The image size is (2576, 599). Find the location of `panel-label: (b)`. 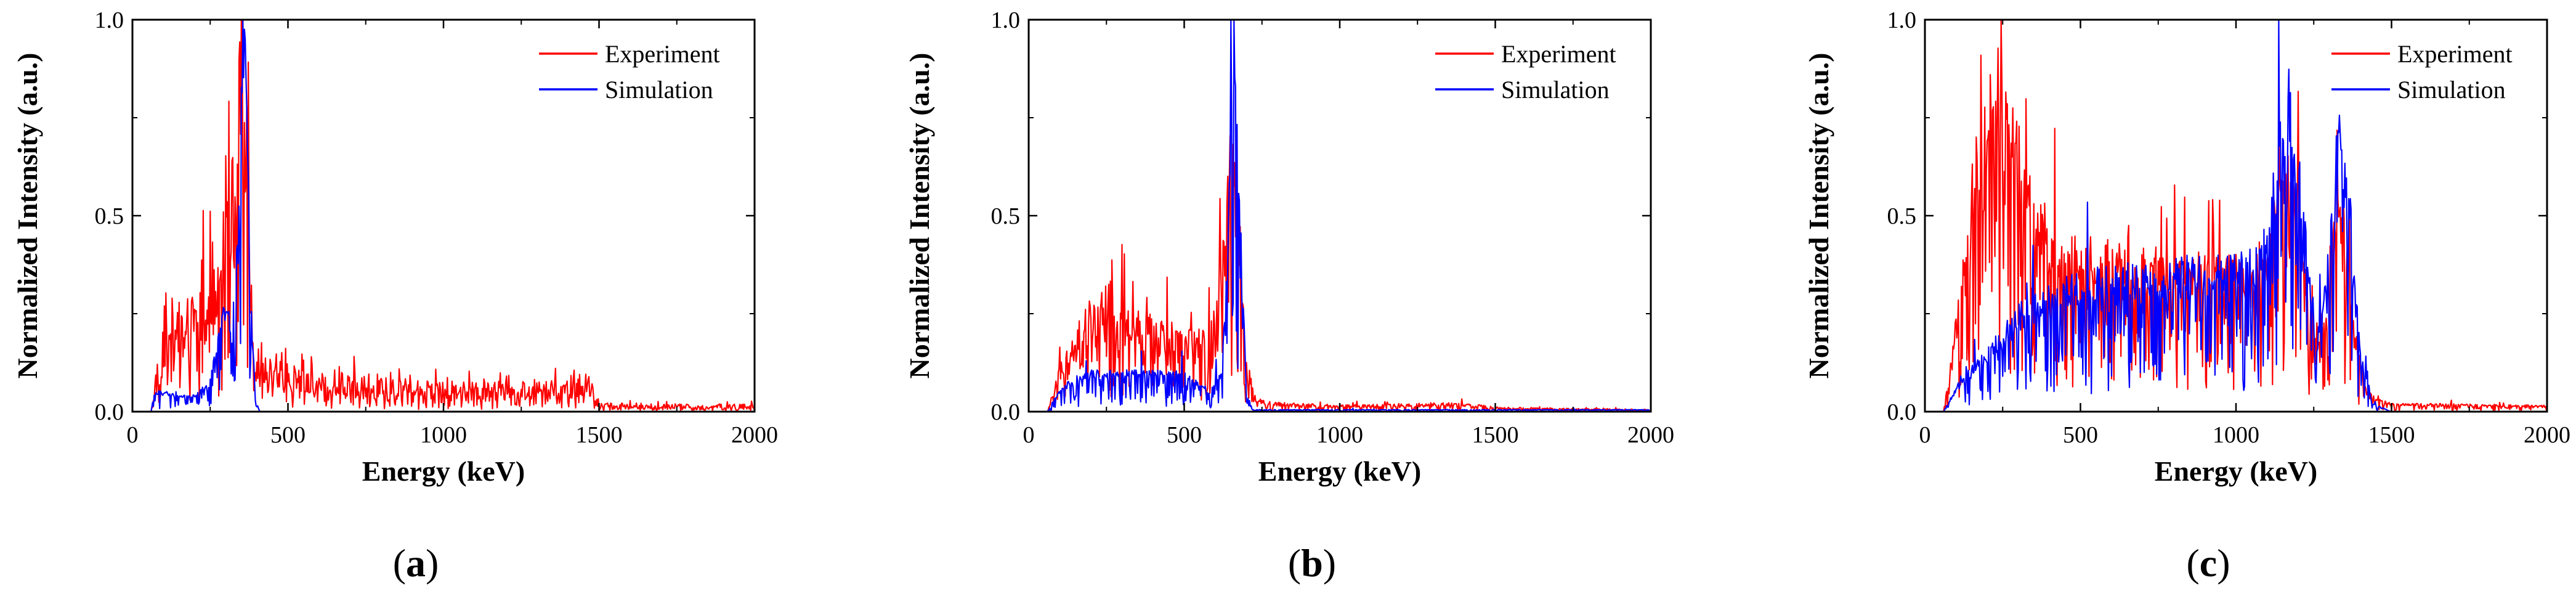

panel-label: (b) is located at coordinates (1312, 563).